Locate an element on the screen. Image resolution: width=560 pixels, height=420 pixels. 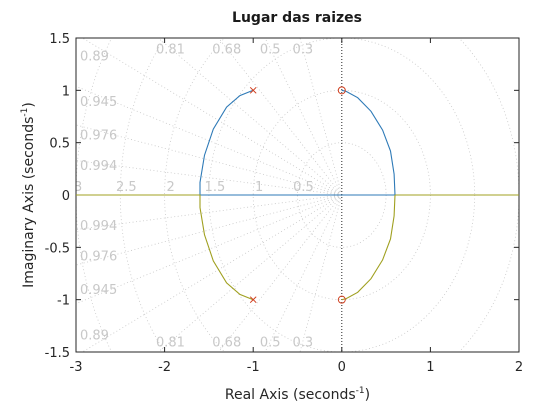
x-axis-label-exp: -1 is located at coordinates (360, 391).